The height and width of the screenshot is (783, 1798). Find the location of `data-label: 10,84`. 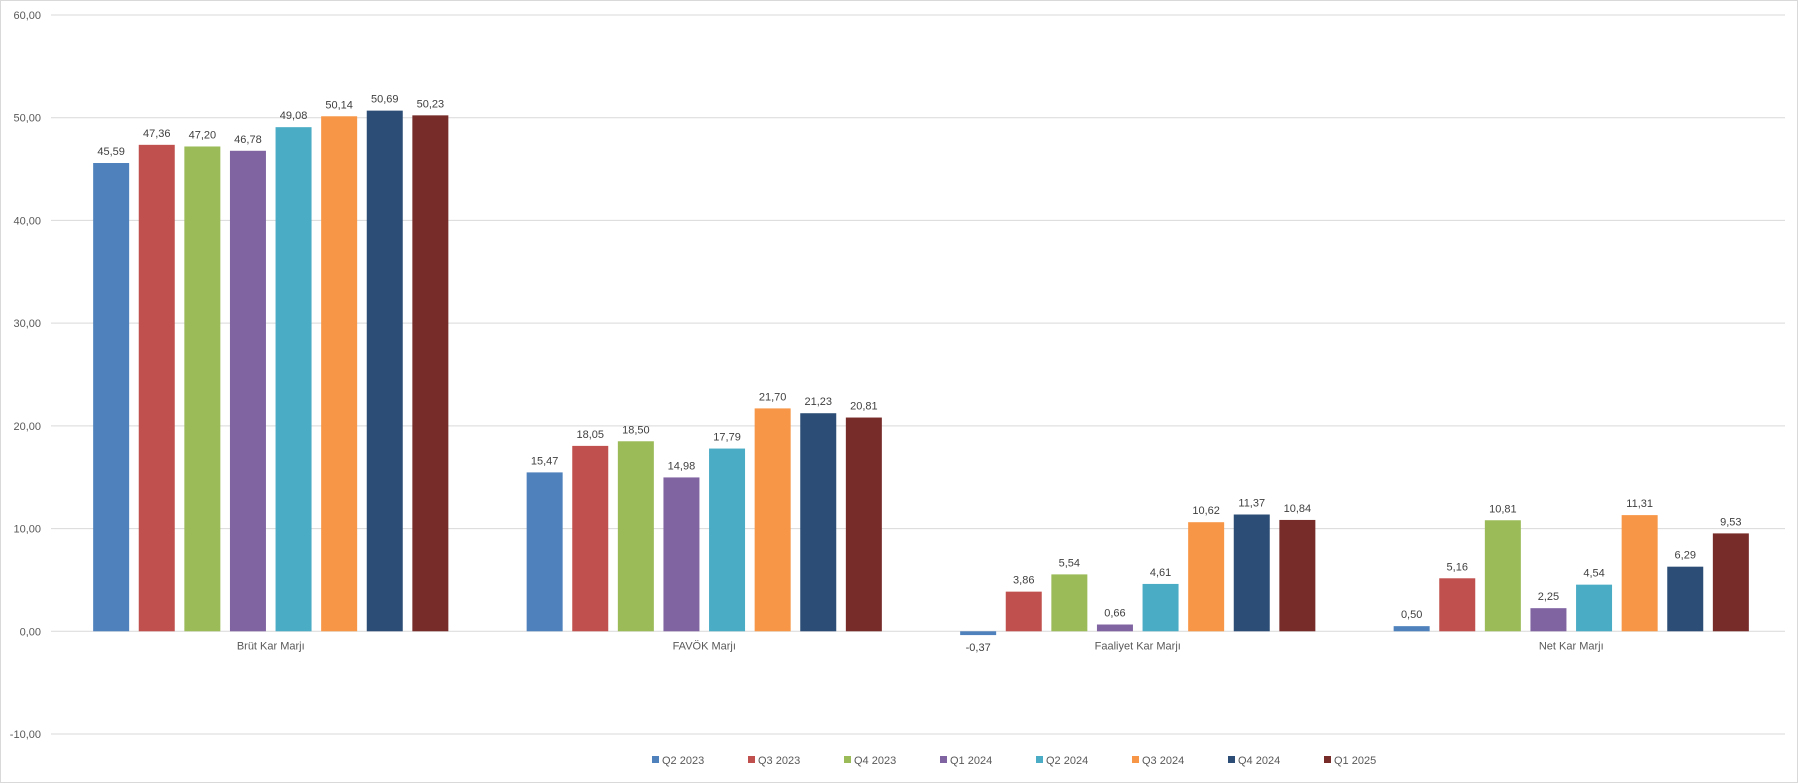

data-label: 10,84 is located at coordinates (1298, 509).